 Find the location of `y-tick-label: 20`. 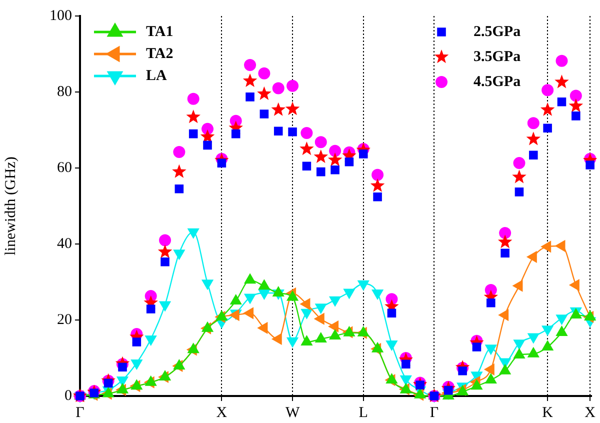

y-tick-label: 20 is located at coordinates (64, 320).